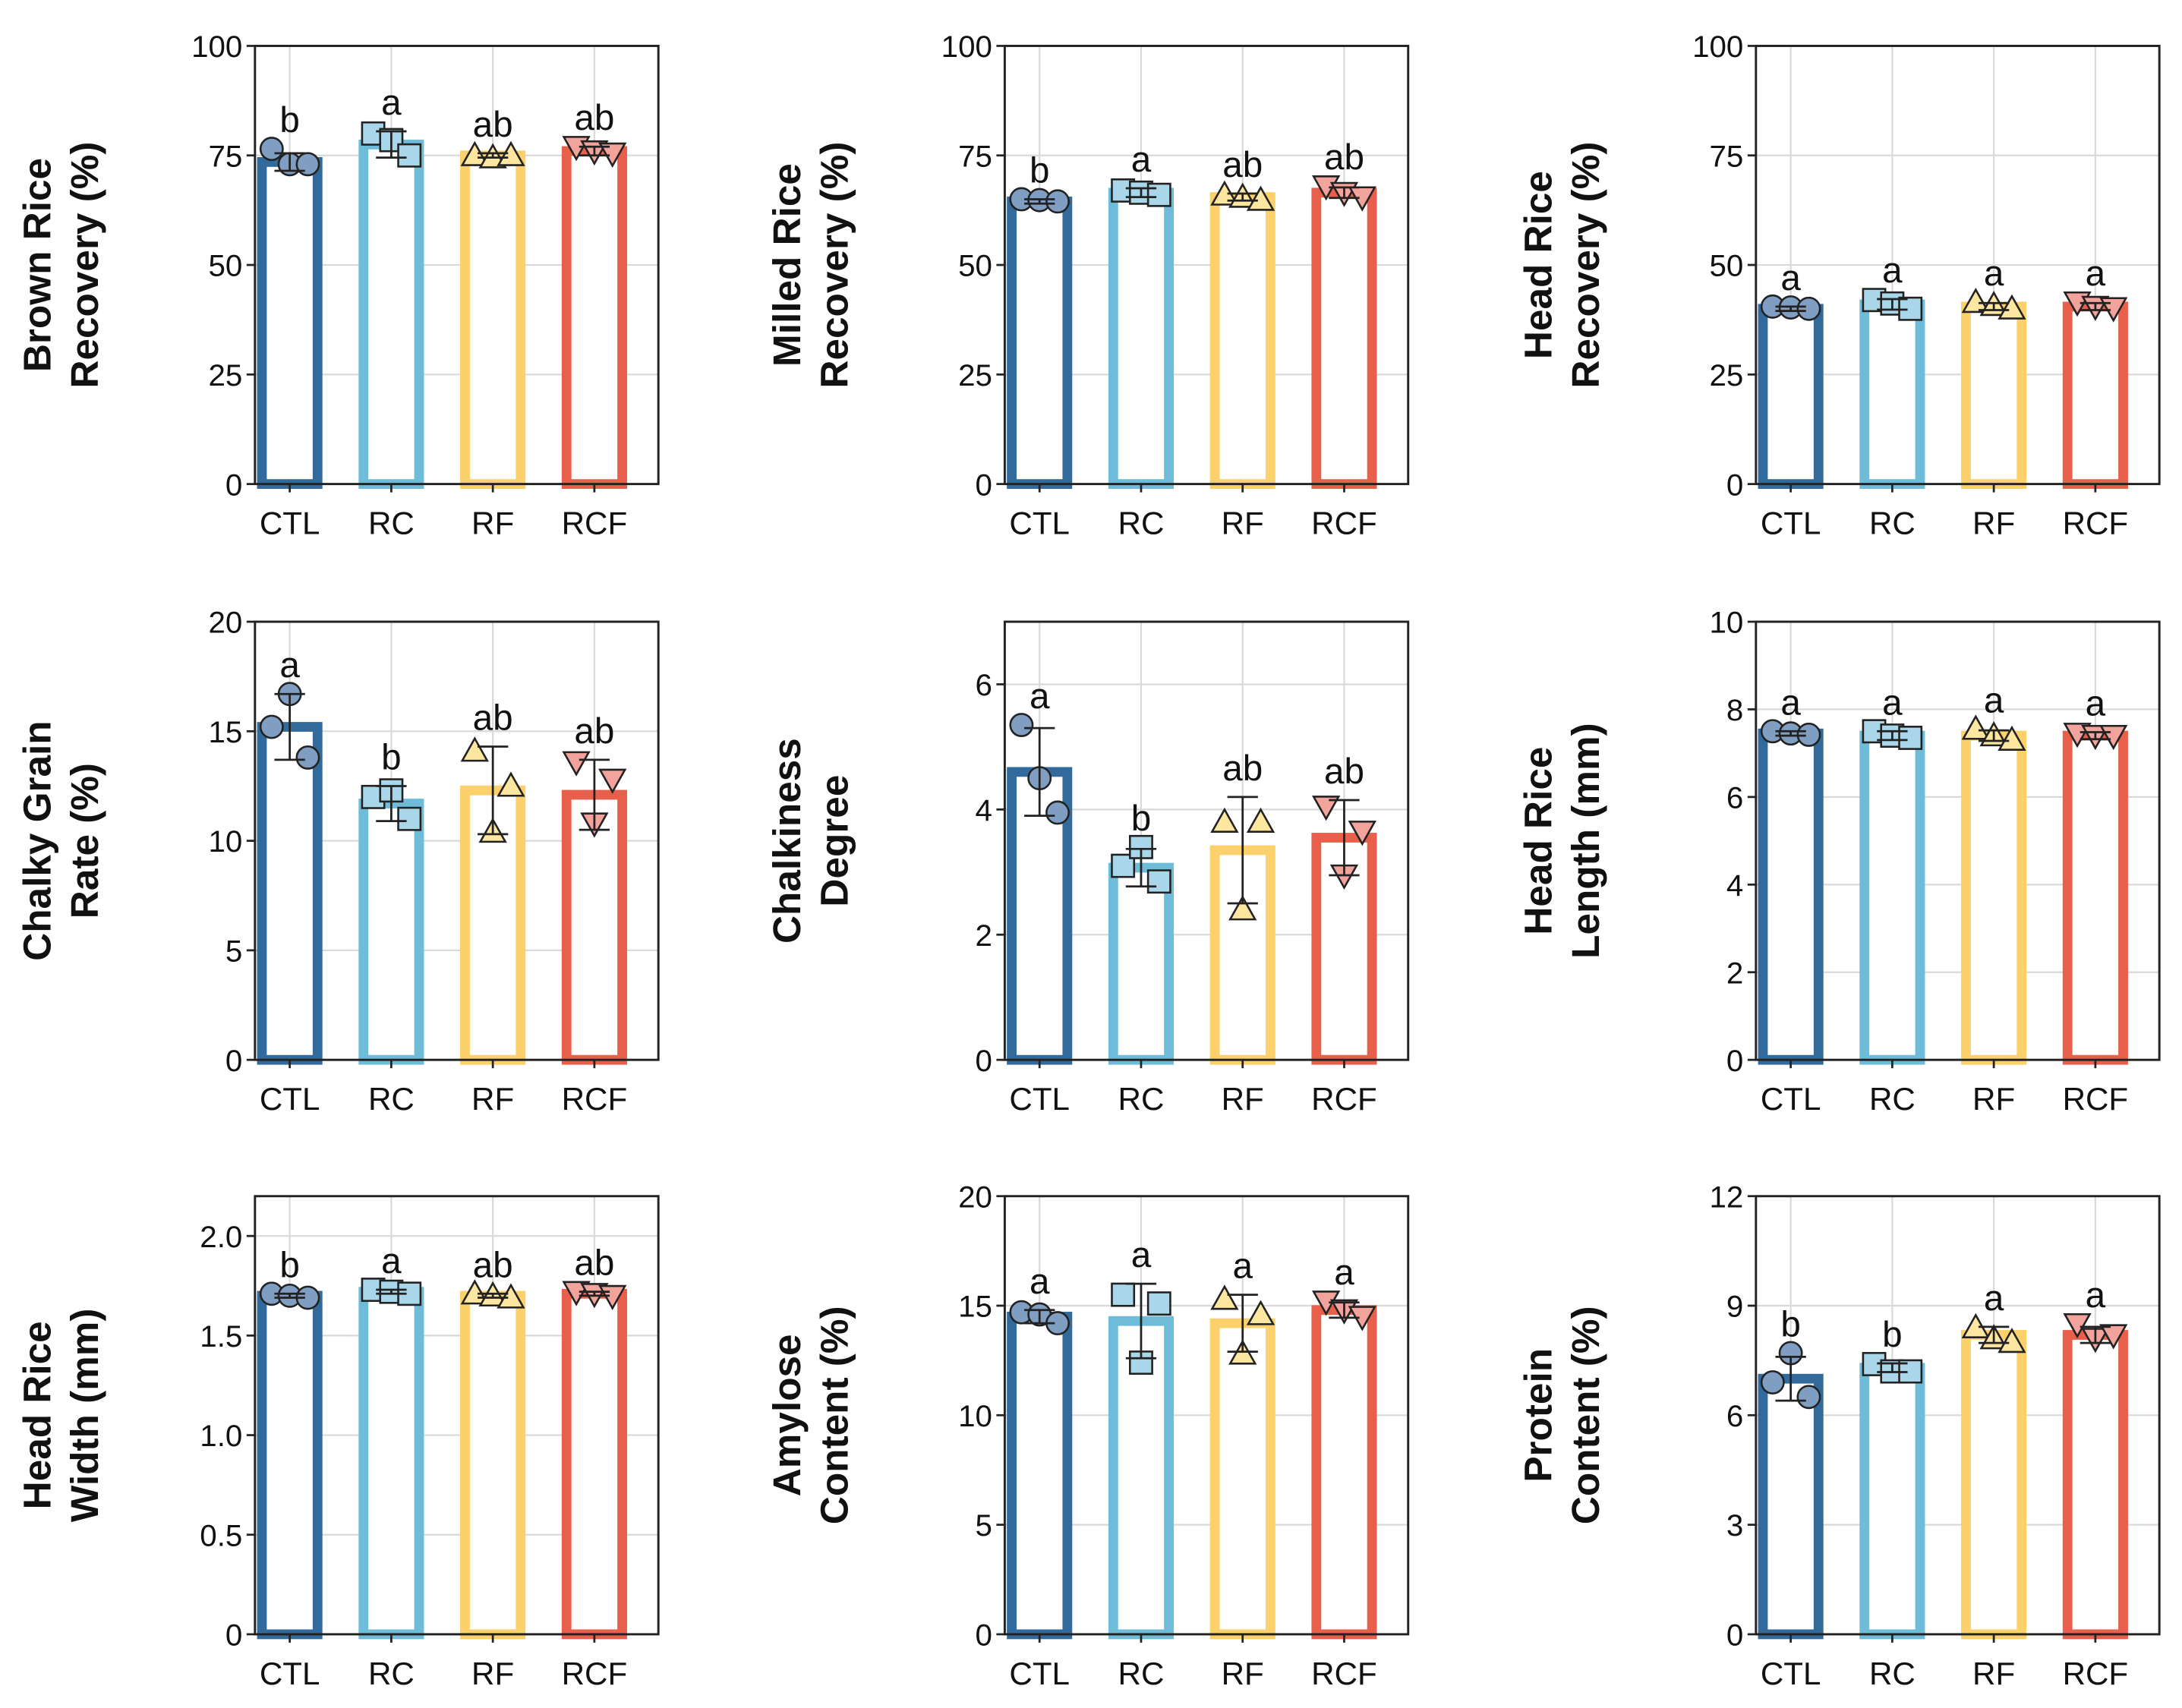 The width and height of the screenshot is (2182, 1708). Describe the element at coordinates (216, 47) in the screenshot. I see `y-tick-label: 100` at that location.